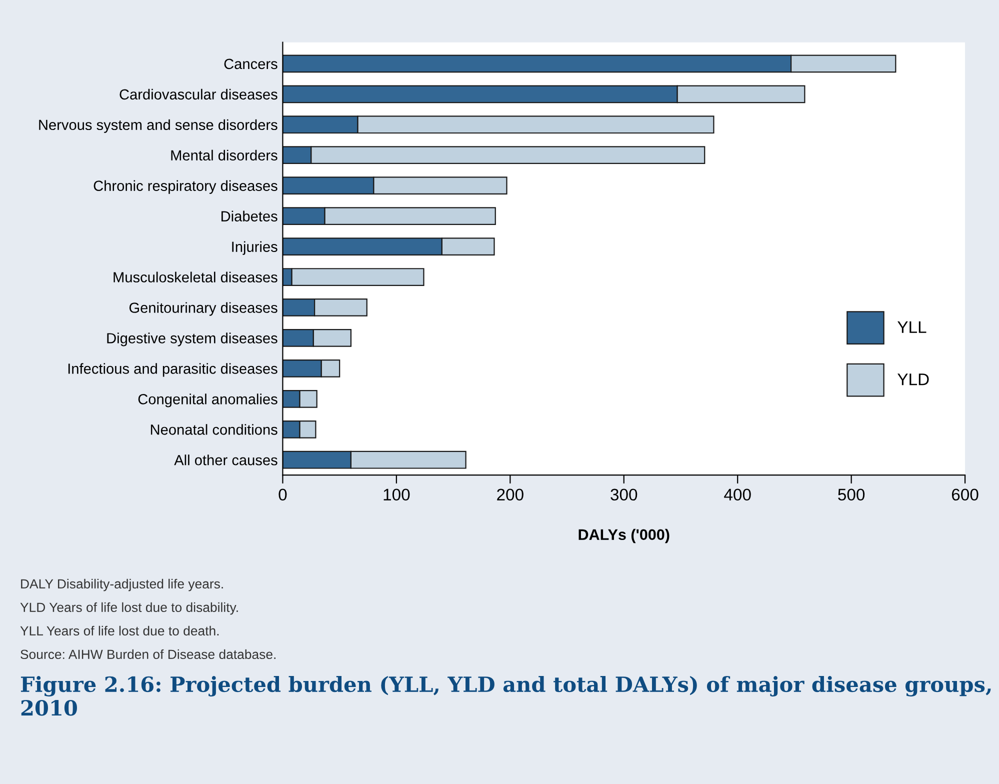  What do you see at coordinates (510, 494) in the screenshot?
I see `x-tick-label: 200` at bounding box center [510, 494].